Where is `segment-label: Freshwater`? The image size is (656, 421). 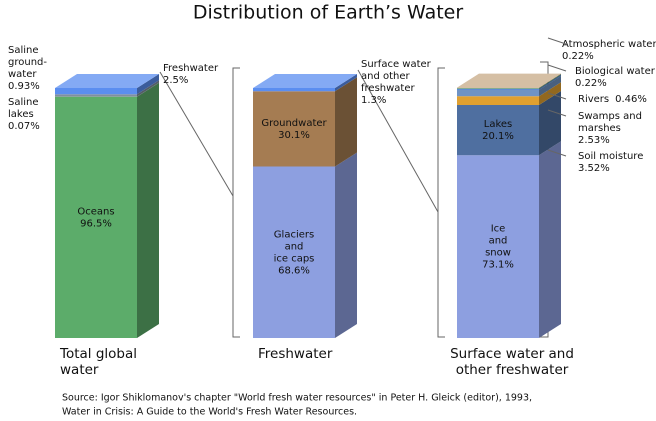
segment-label: Freshwater is located at coordinates (191, 68).